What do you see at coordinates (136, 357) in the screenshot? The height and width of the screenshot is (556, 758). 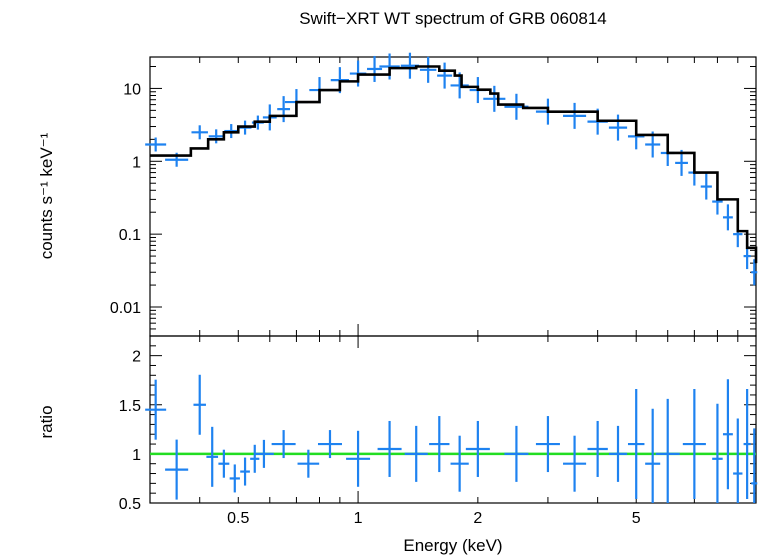 I see `y-tick-label: 2` at bounding box center [136, 357].